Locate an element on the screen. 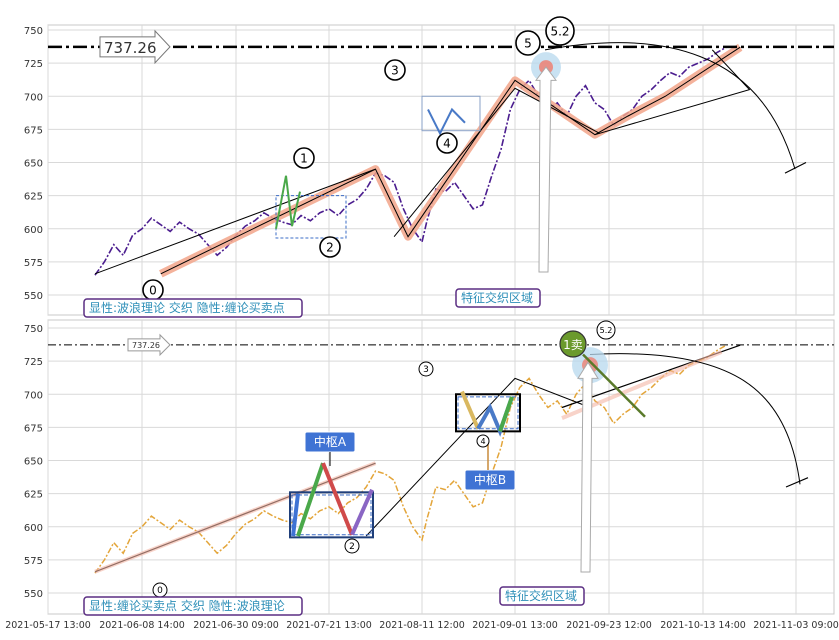 Image resolution: width=839 pixels, height=640 pixels. projection-line is located at coordinates (614, 385).